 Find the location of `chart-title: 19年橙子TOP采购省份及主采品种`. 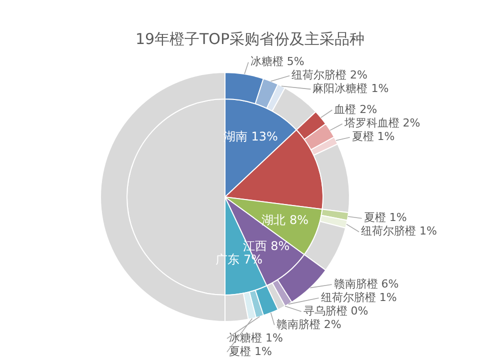

chart-title: 19年橙子TOP采购省份及主采品种 is located at coordinates (250, 39).